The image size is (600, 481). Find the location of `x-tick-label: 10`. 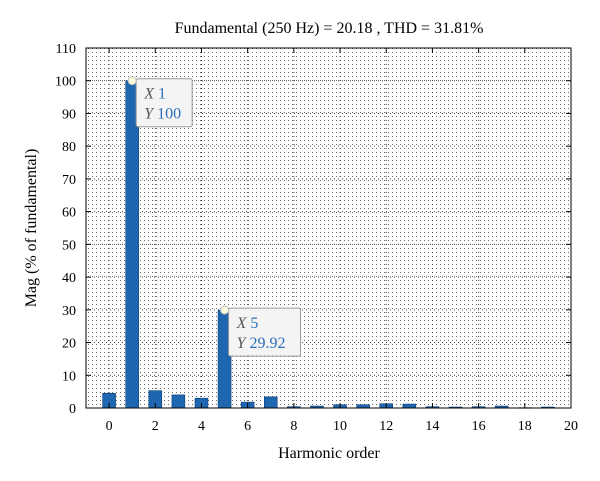

x-tick-label: 10 is located at coordinates (340, 426).